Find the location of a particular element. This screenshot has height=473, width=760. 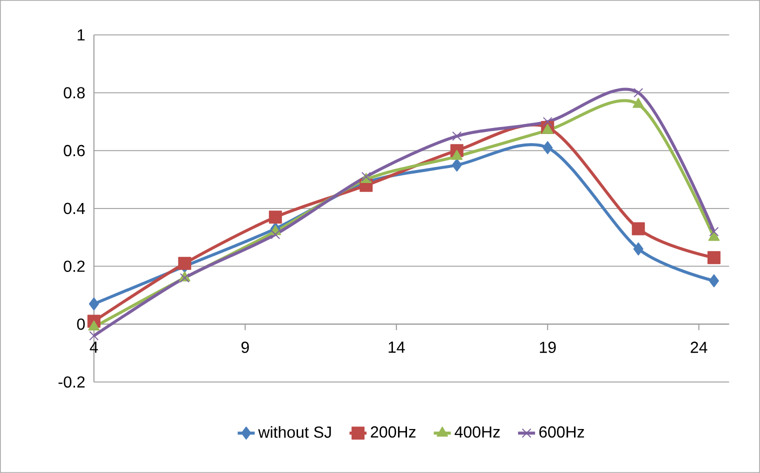

legend-label: 400Hz is located at coordinates (477, 432).